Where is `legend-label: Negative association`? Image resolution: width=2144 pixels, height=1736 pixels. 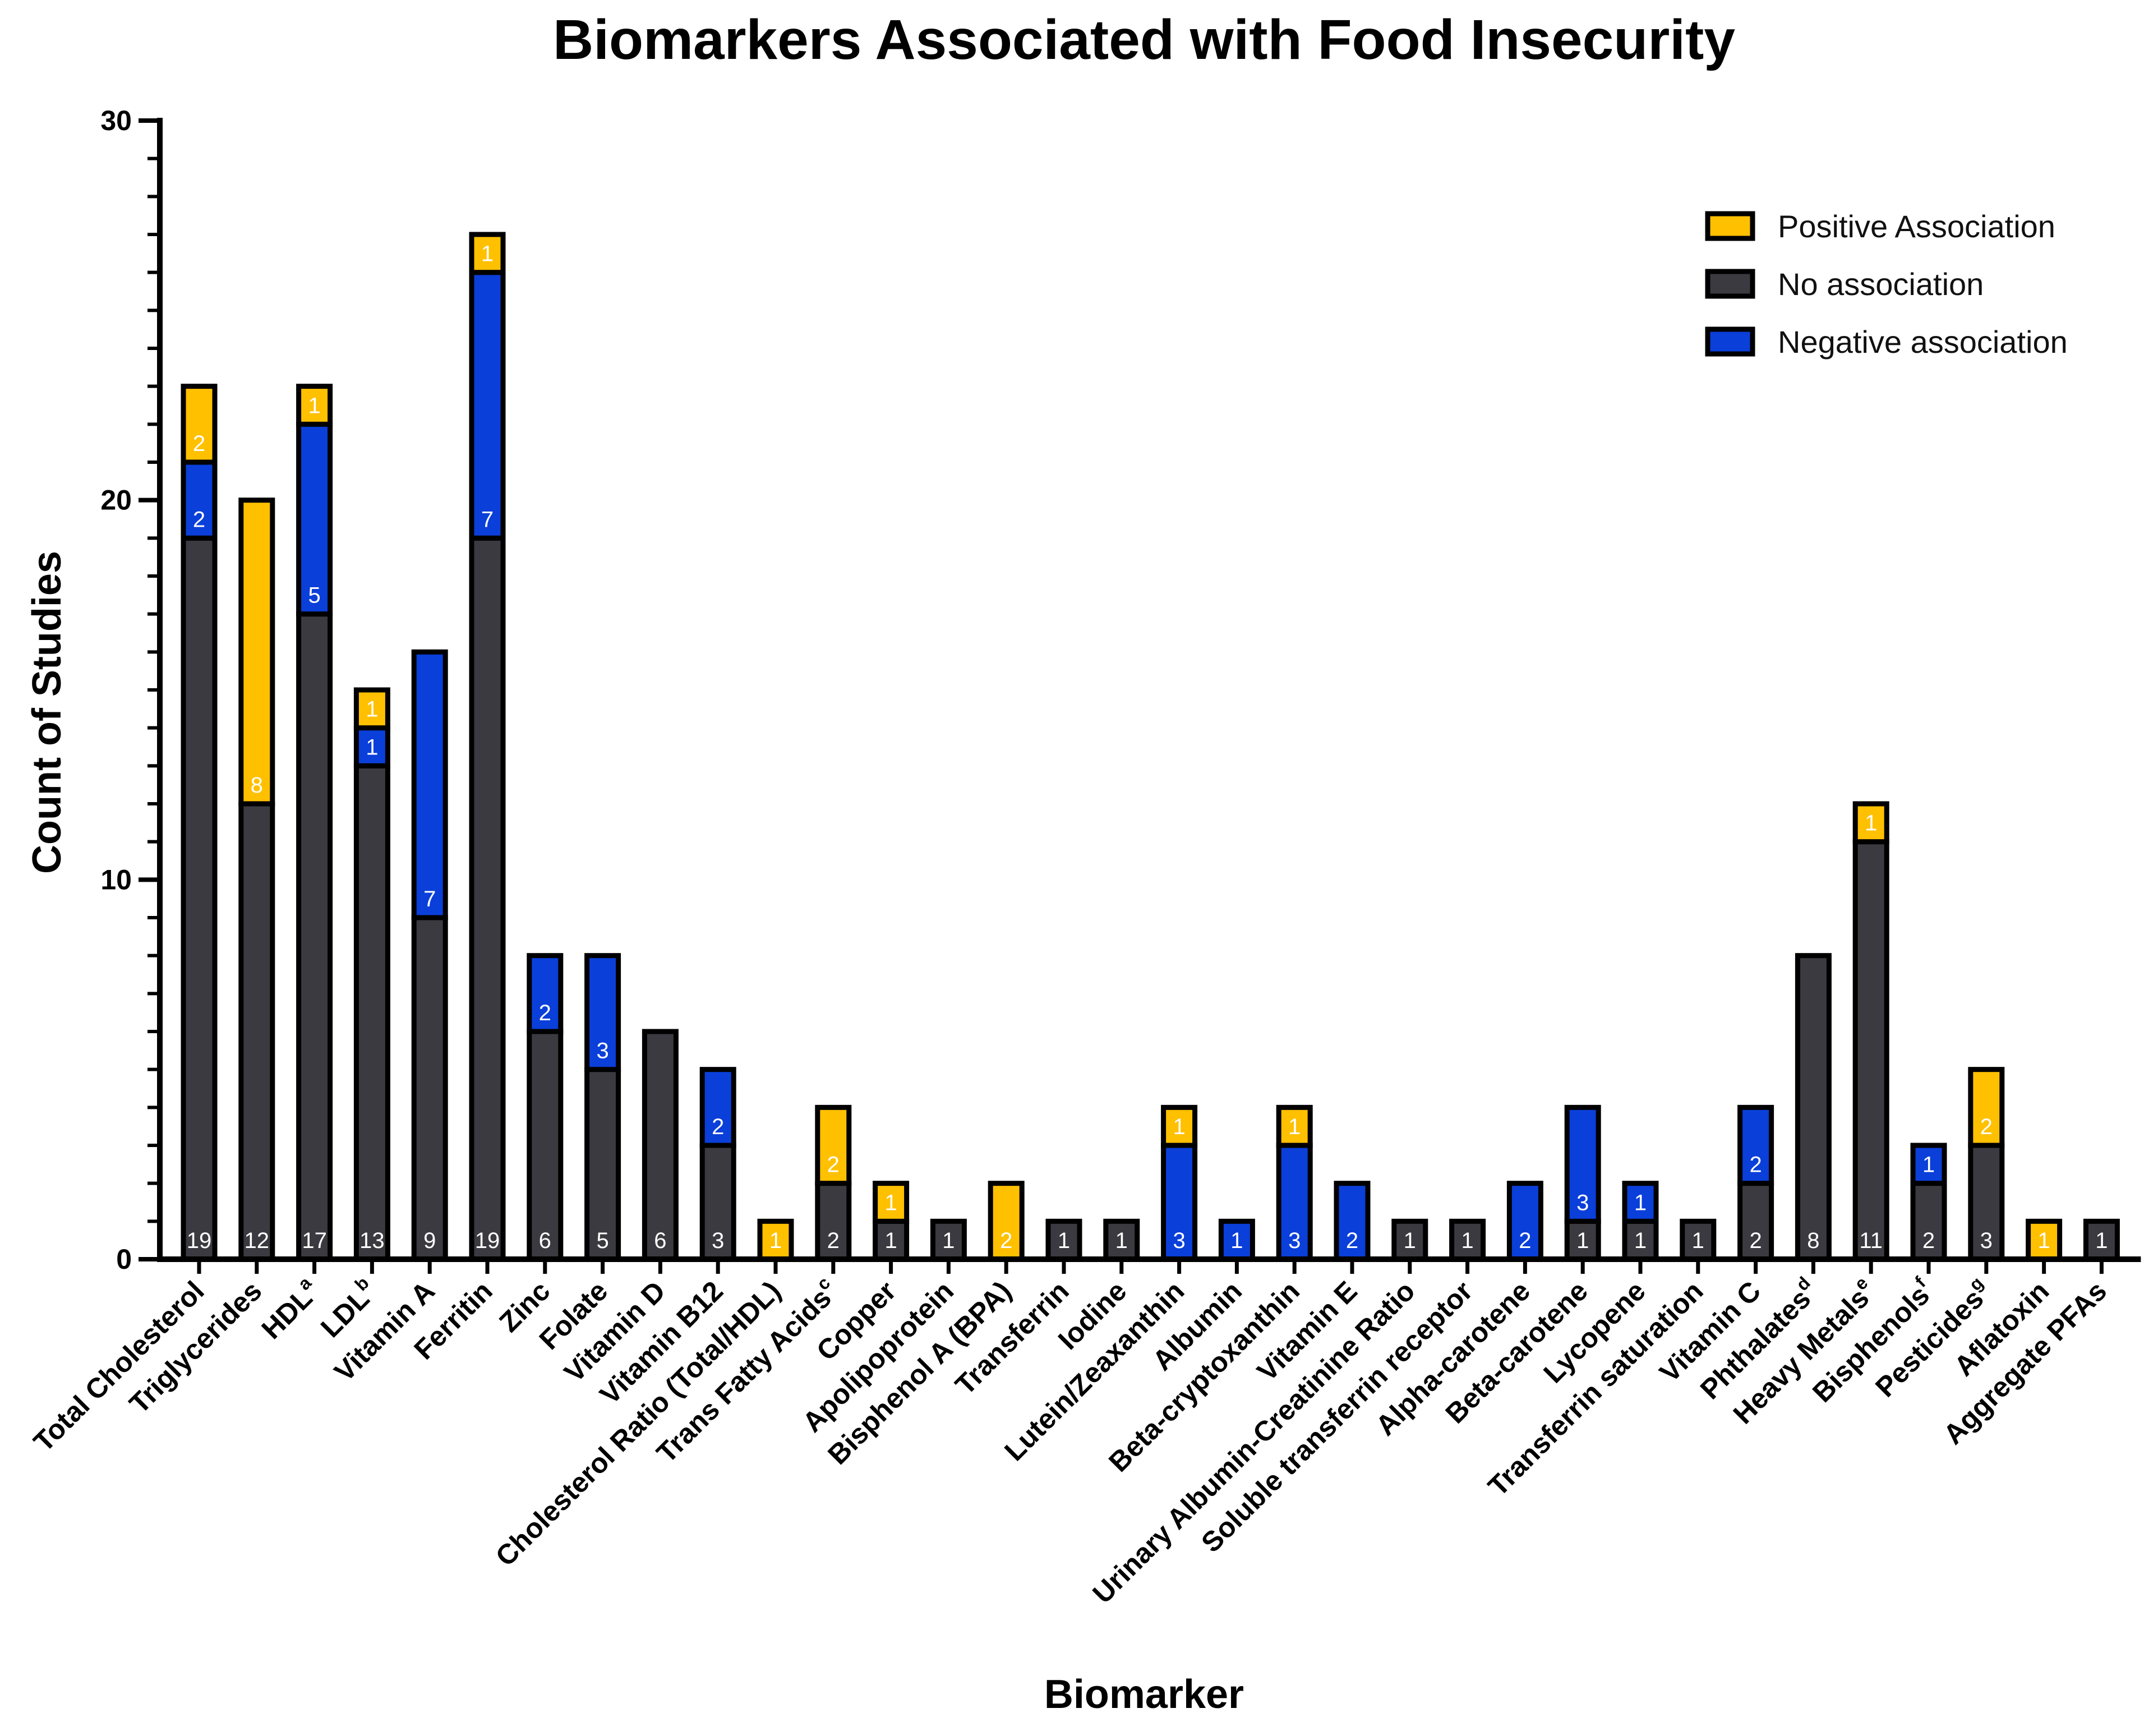
legend-label: Negative association is located at coordinates (1923, 342).